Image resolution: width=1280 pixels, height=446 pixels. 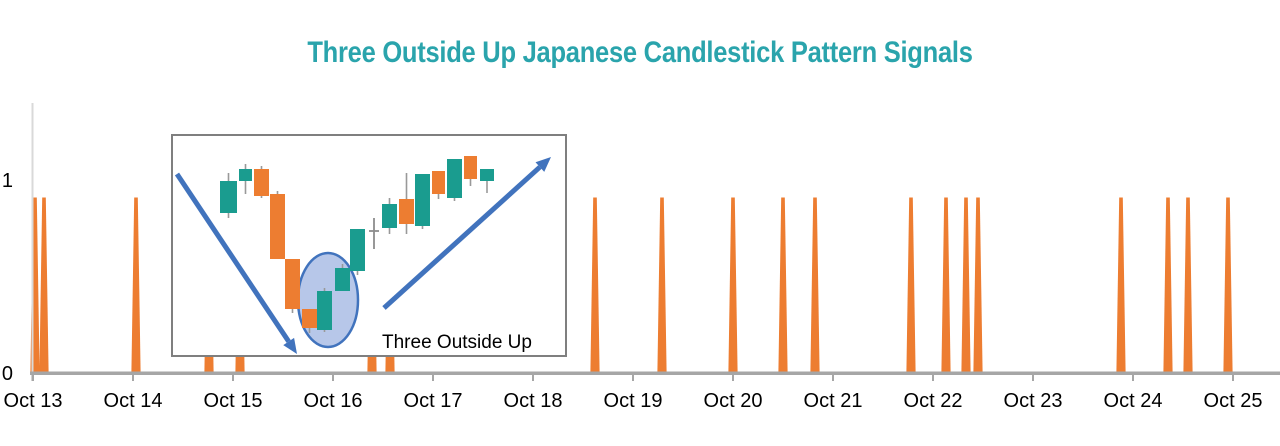 What do you see at coordinates (733, 401) in the screenshot?
I see `x-tick-label: Oct 20` at bounding box center [733, 401].